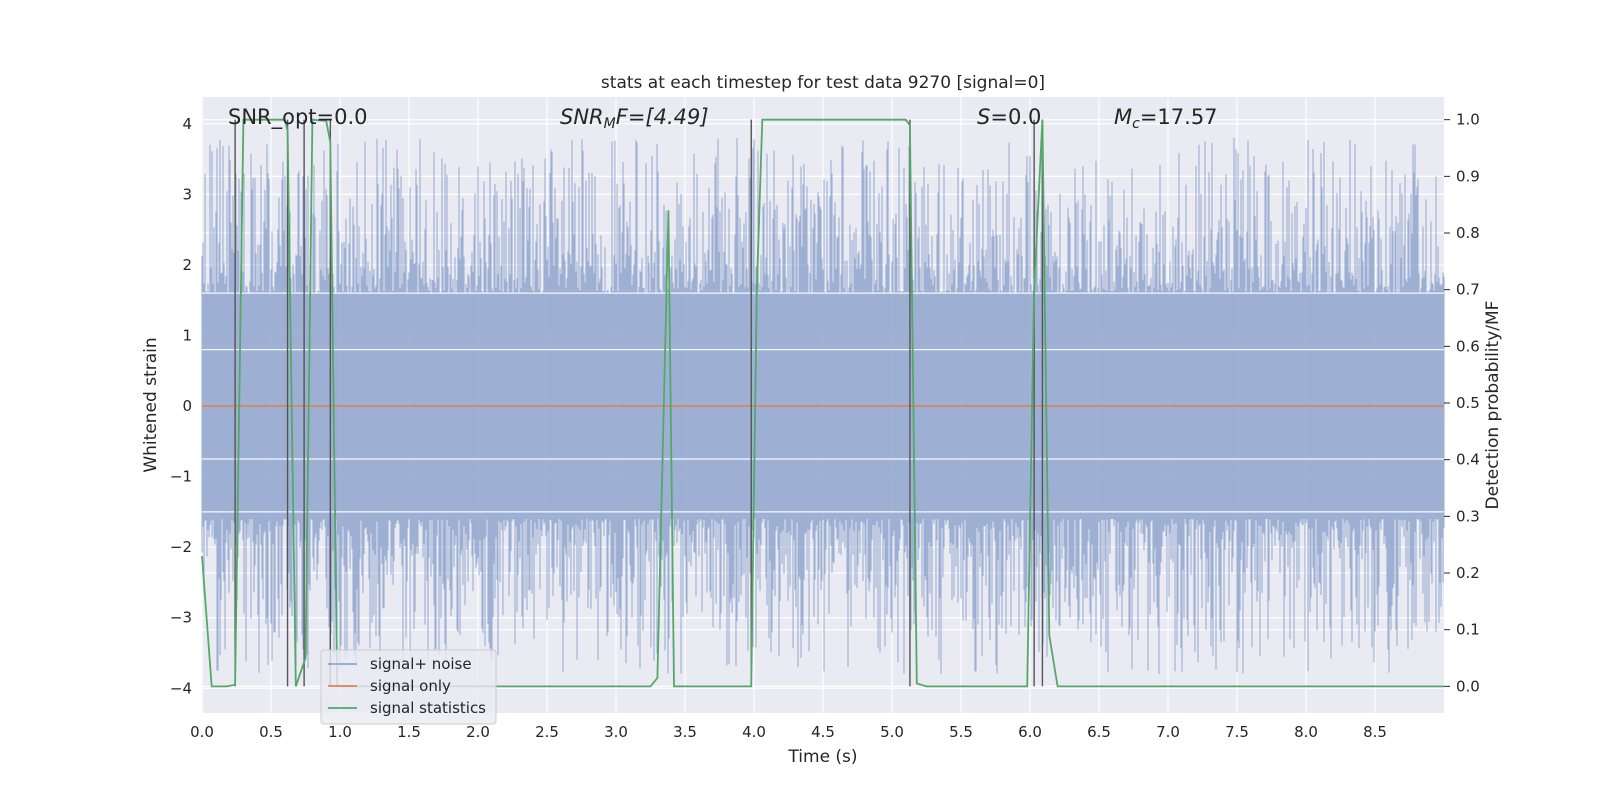 The height and width of the screenshot is (800, 1600). I want to click on y2-tick-label: 1.0, so click(1468, 120).